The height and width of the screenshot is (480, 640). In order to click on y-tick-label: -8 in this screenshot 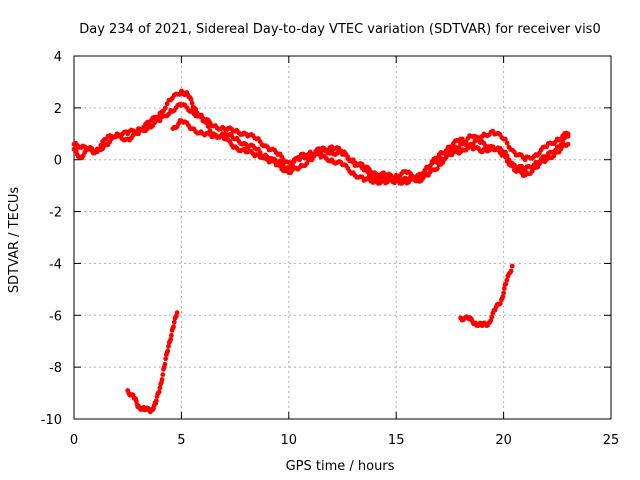, I will do `click(55, 368)`.